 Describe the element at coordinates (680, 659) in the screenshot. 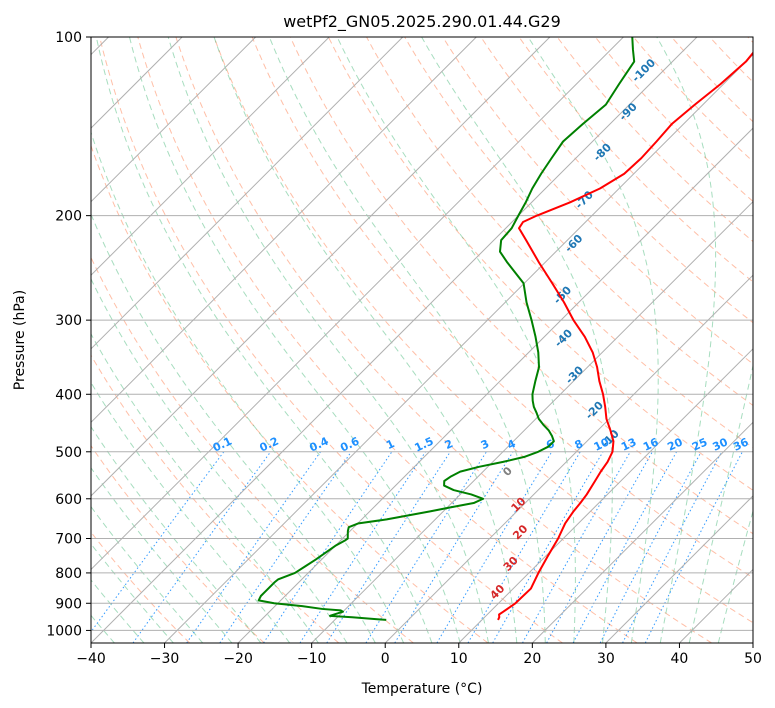

I see `x-tick-label: 40` at that location.